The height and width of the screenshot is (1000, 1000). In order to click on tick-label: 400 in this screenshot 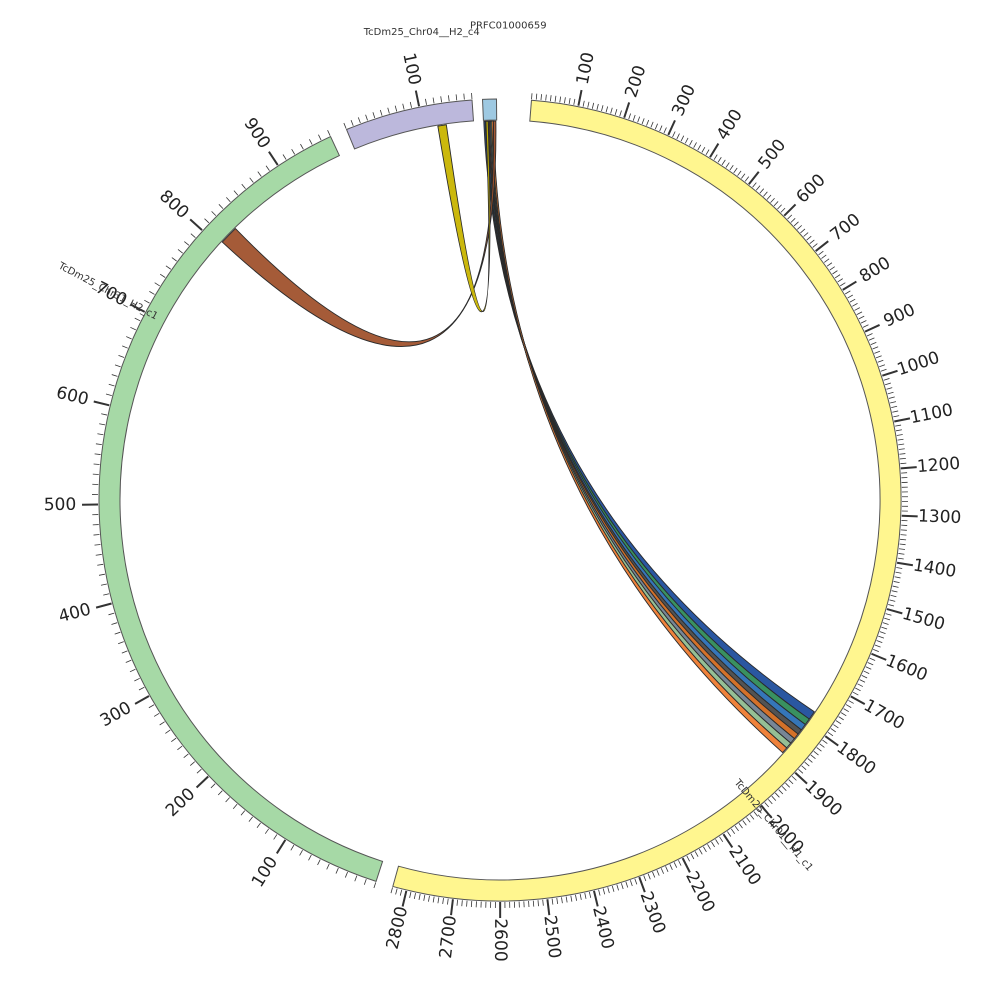, I will do `click(730, 125)`.